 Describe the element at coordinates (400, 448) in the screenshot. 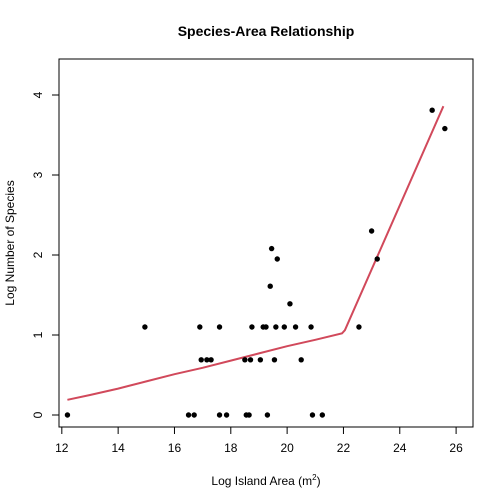

I see `x-tick-label: 24` at that location.